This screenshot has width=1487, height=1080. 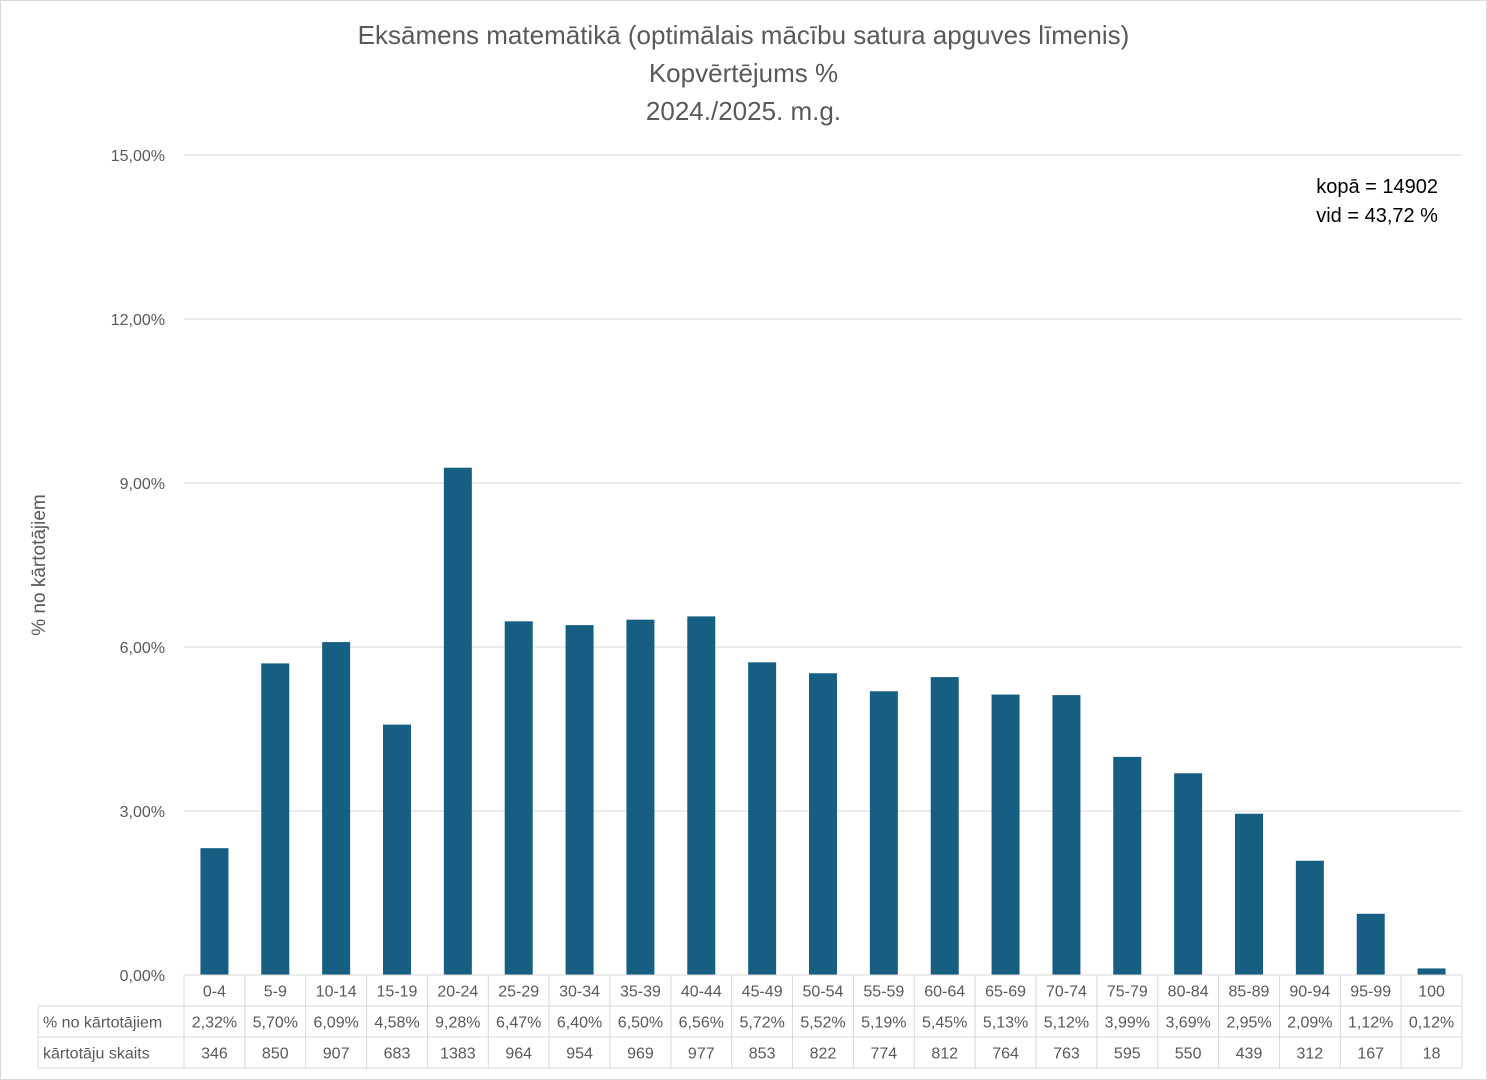 I want to click on table-count-cell: 850, so click(x=275, y=1054).